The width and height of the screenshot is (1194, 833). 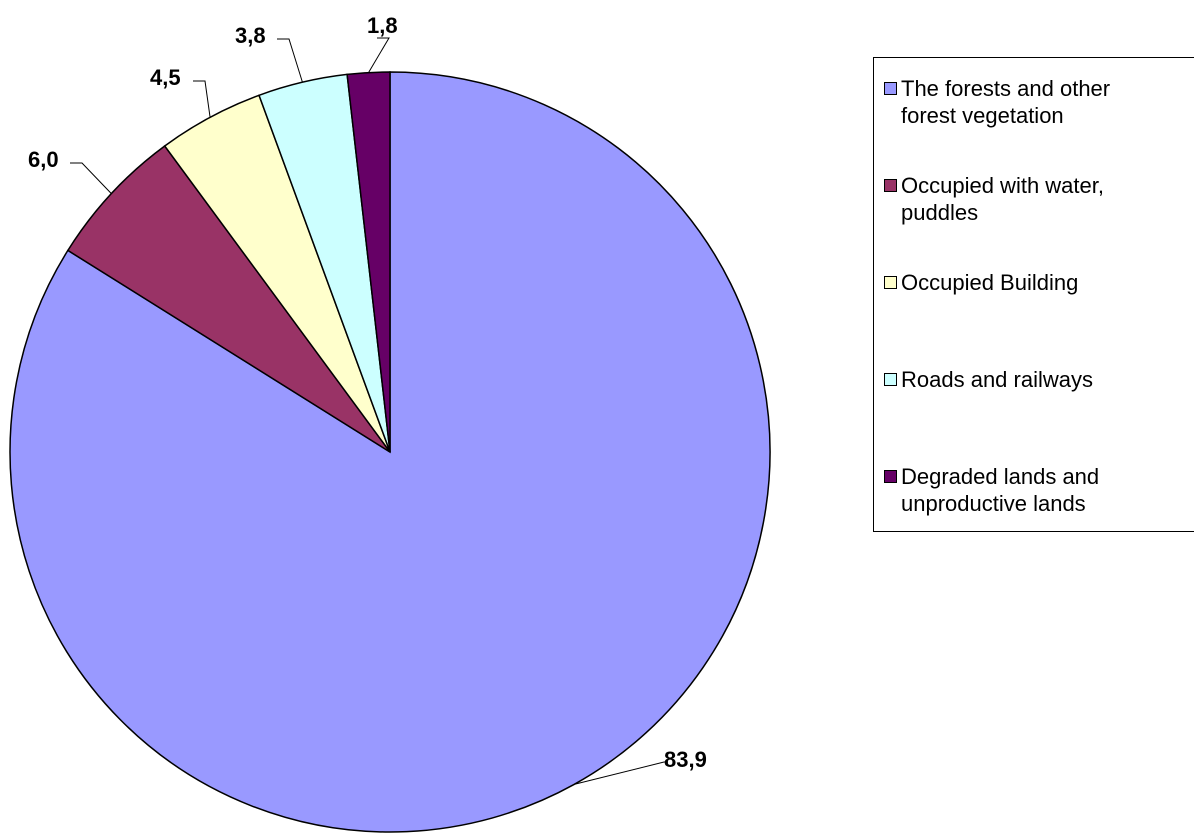 What do you see at coordinates (290, 60) in the screenshot?
I see `leader-line-roads` at bounding box center [290, 60].